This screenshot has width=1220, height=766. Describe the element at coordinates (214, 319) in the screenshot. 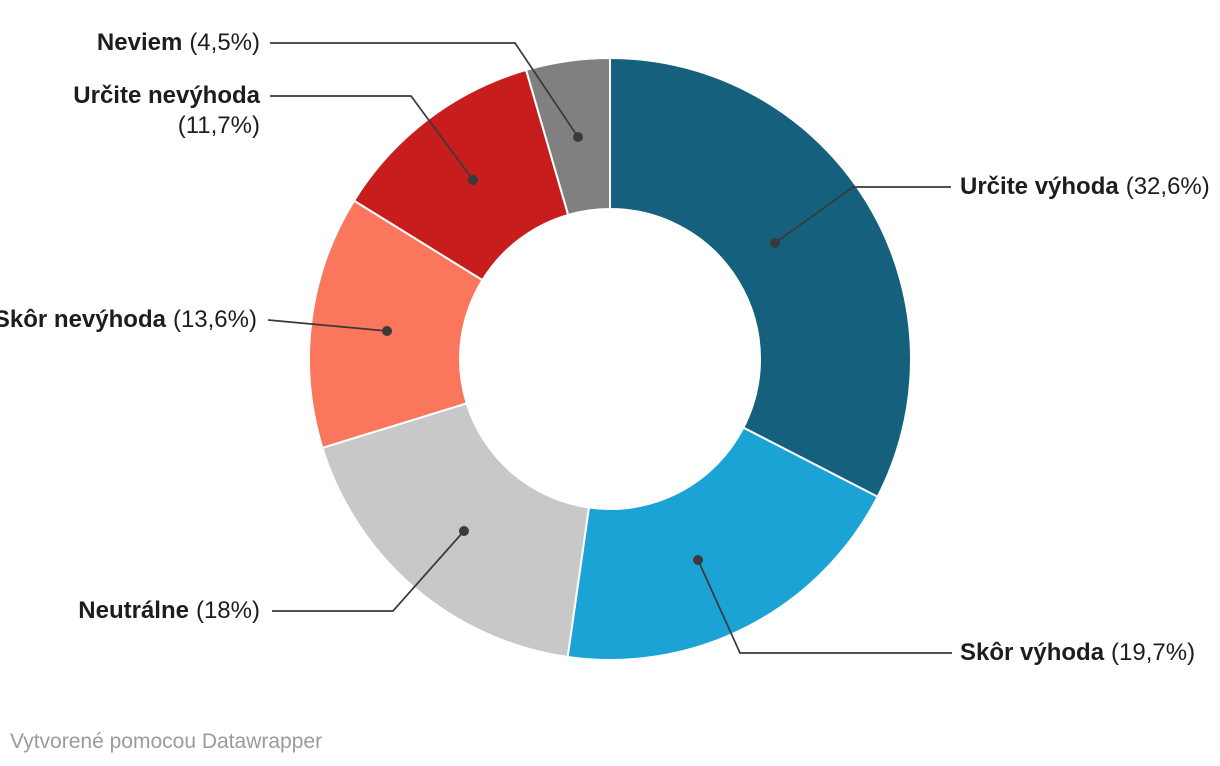

I see `slice-label-percent: (13,6%)` at that location.